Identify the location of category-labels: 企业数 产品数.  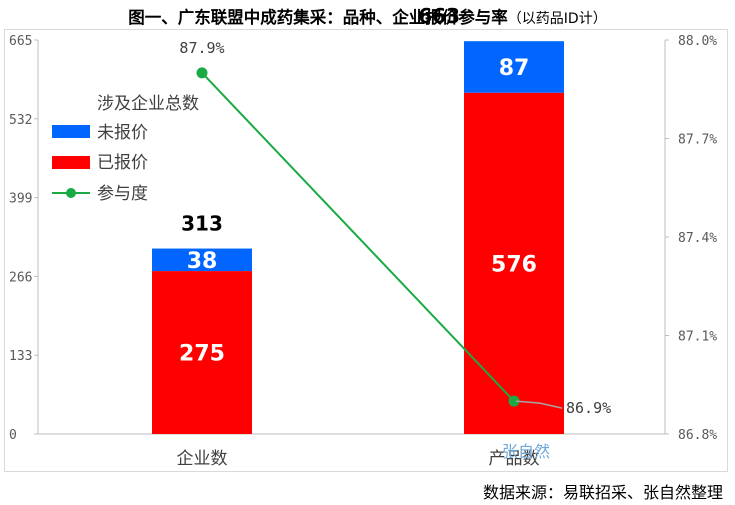
(358, 459).